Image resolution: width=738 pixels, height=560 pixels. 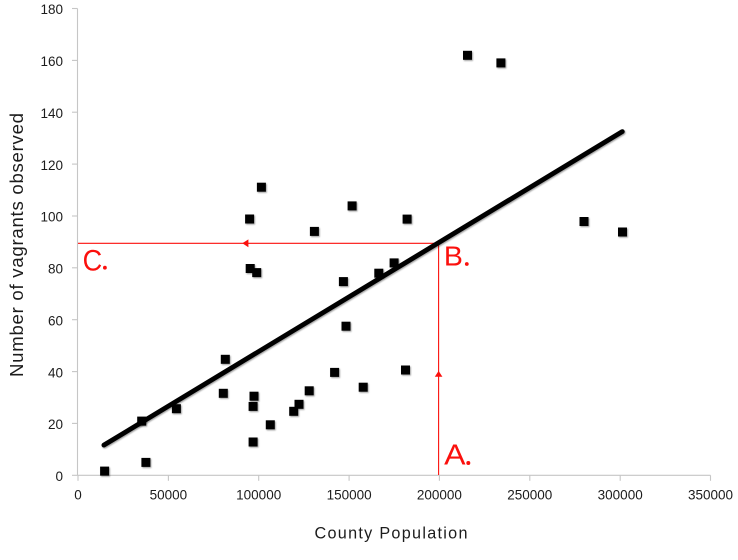 I want to click on svg-text: B, so click(x=453, y=256).